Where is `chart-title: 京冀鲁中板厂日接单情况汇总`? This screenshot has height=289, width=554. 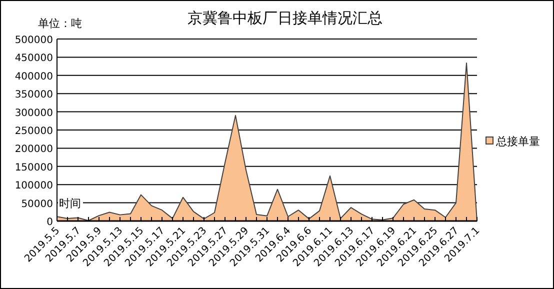
chart-title: 京冀鲁中板厂日接单情况汇总 is located at coordinates (285, 18).